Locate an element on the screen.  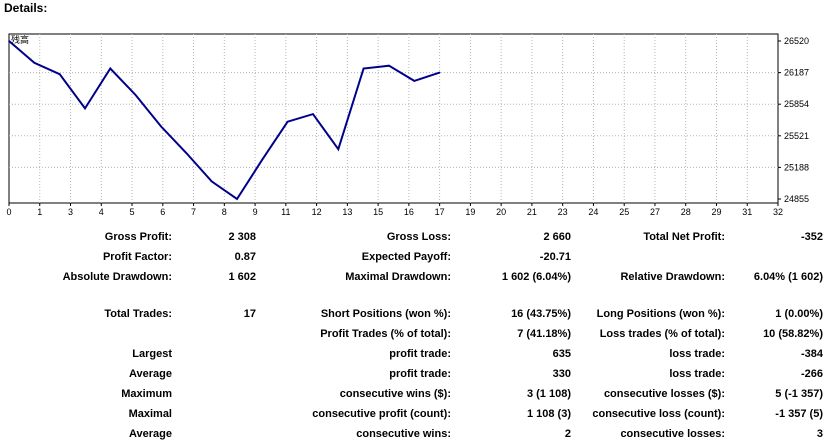
loss-trades-value: 10 (58.82%) is located at coordinates (793, 334).